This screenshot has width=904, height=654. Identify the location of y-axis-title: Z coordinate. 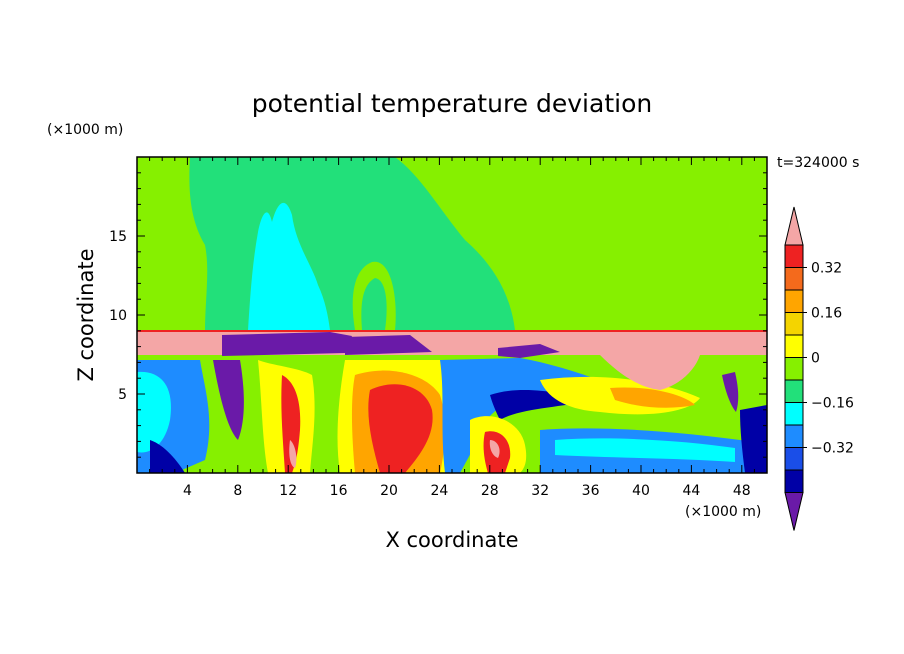
(86, 314).